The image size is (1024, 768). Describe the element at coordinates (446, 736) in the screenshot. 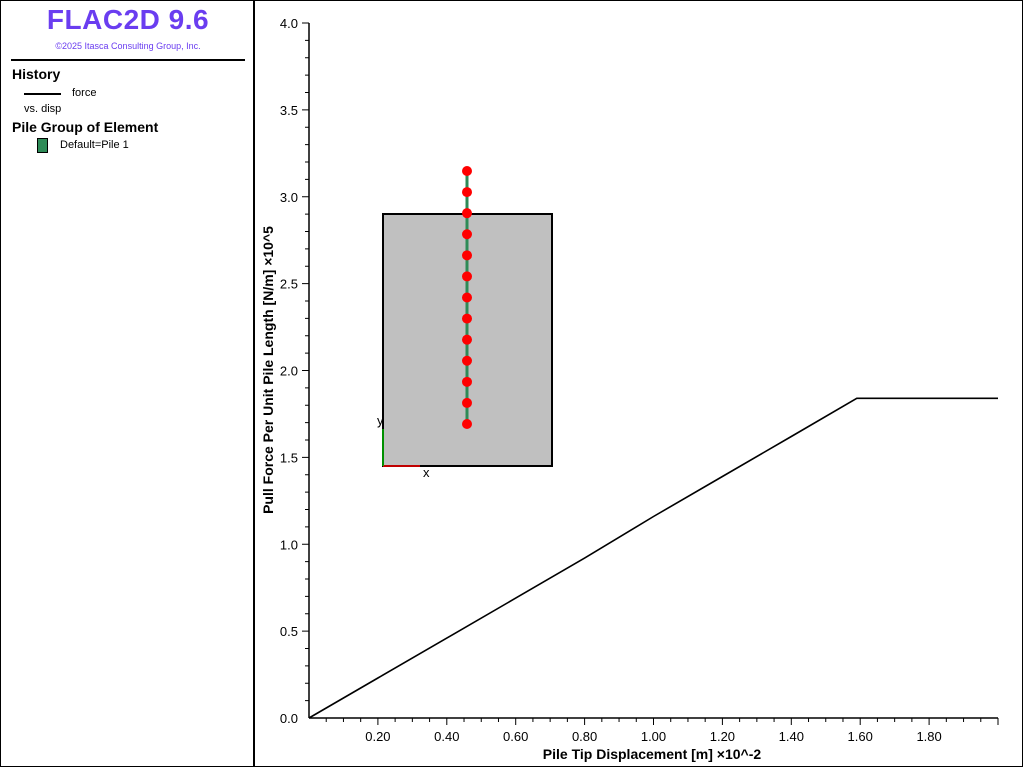

I see `x-tick-label: 0.40` at that location.